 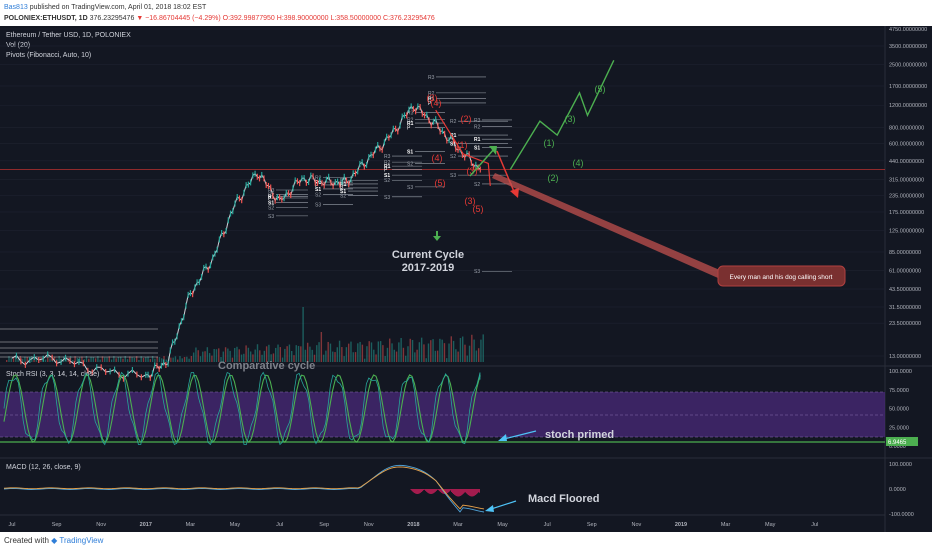 What do you see at coordinates (906, 197) in the screenshot?
I see `price-tick-label: 235.00000000` at bounding box center [906, 197].